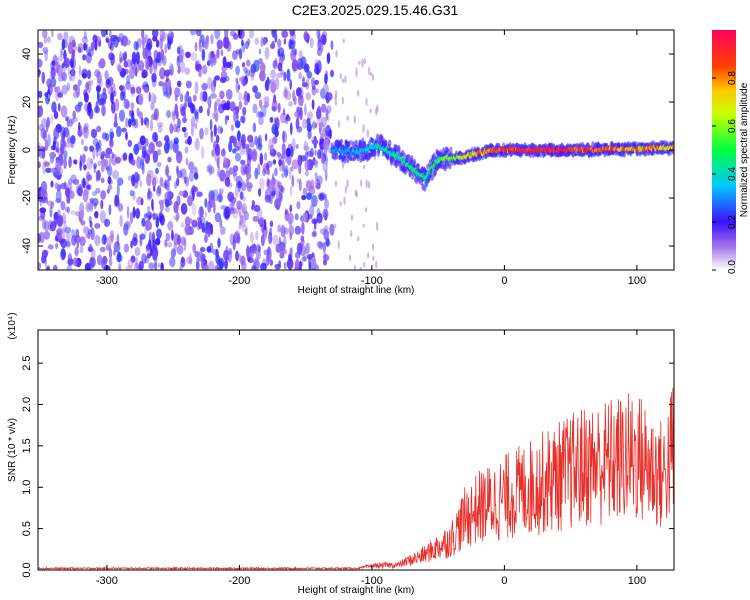 The width and height of the screenshot is (750, 600). What do you see at coordinates (725, 172) in the screenshot?
I see `colorbar-ticks: 0.0 0.2 0.4 0.6 0.8` at bounding box center [725, 172].